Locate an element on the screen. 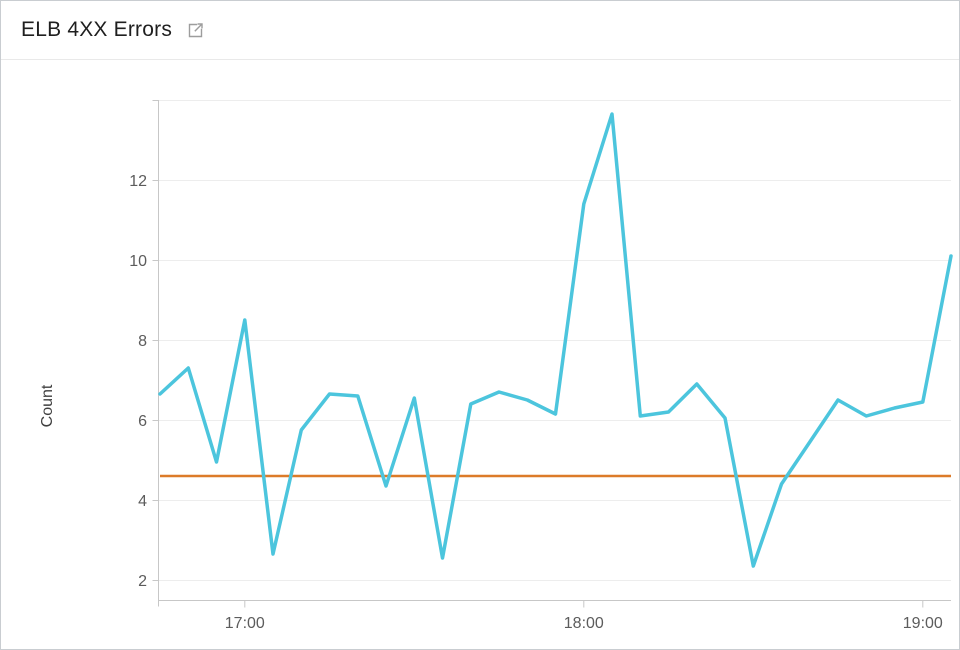  y-axis-title: Count is located at coordinates (47, 406).